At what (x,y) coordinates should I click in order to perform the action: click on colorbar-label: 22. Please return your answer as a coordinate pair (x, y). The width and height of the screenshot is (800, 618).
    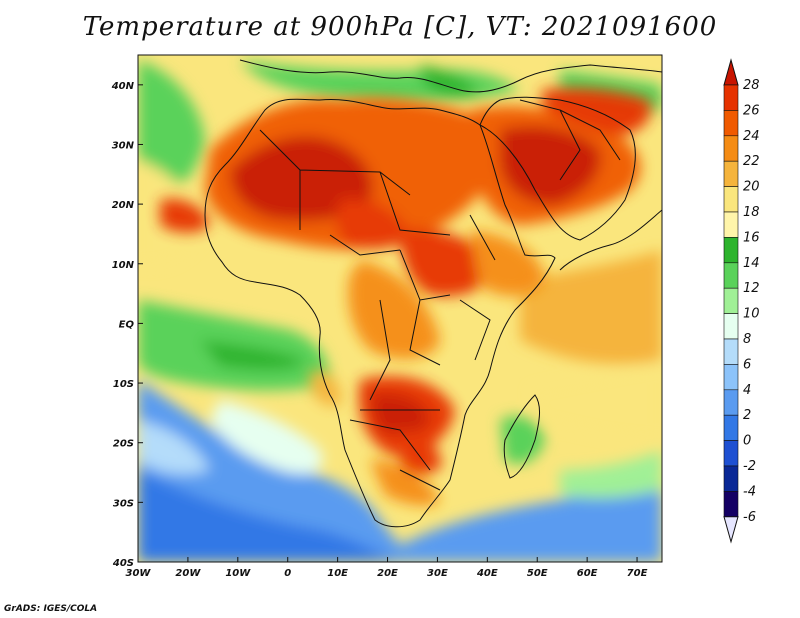
    Looking at the image, I should click on (751, 161).